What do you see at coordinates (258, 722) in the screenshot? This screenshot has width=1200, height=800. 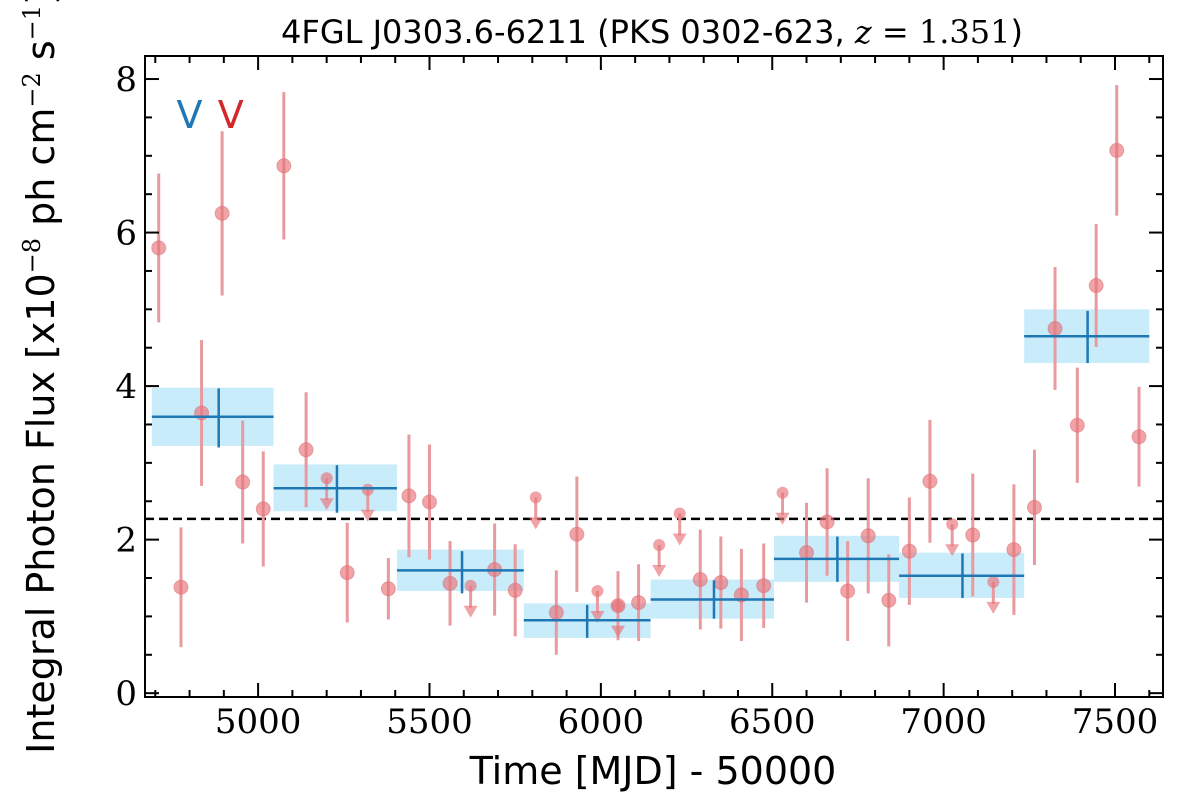 I see `x-tick-label: 5000` at bounding box center [258, 722].